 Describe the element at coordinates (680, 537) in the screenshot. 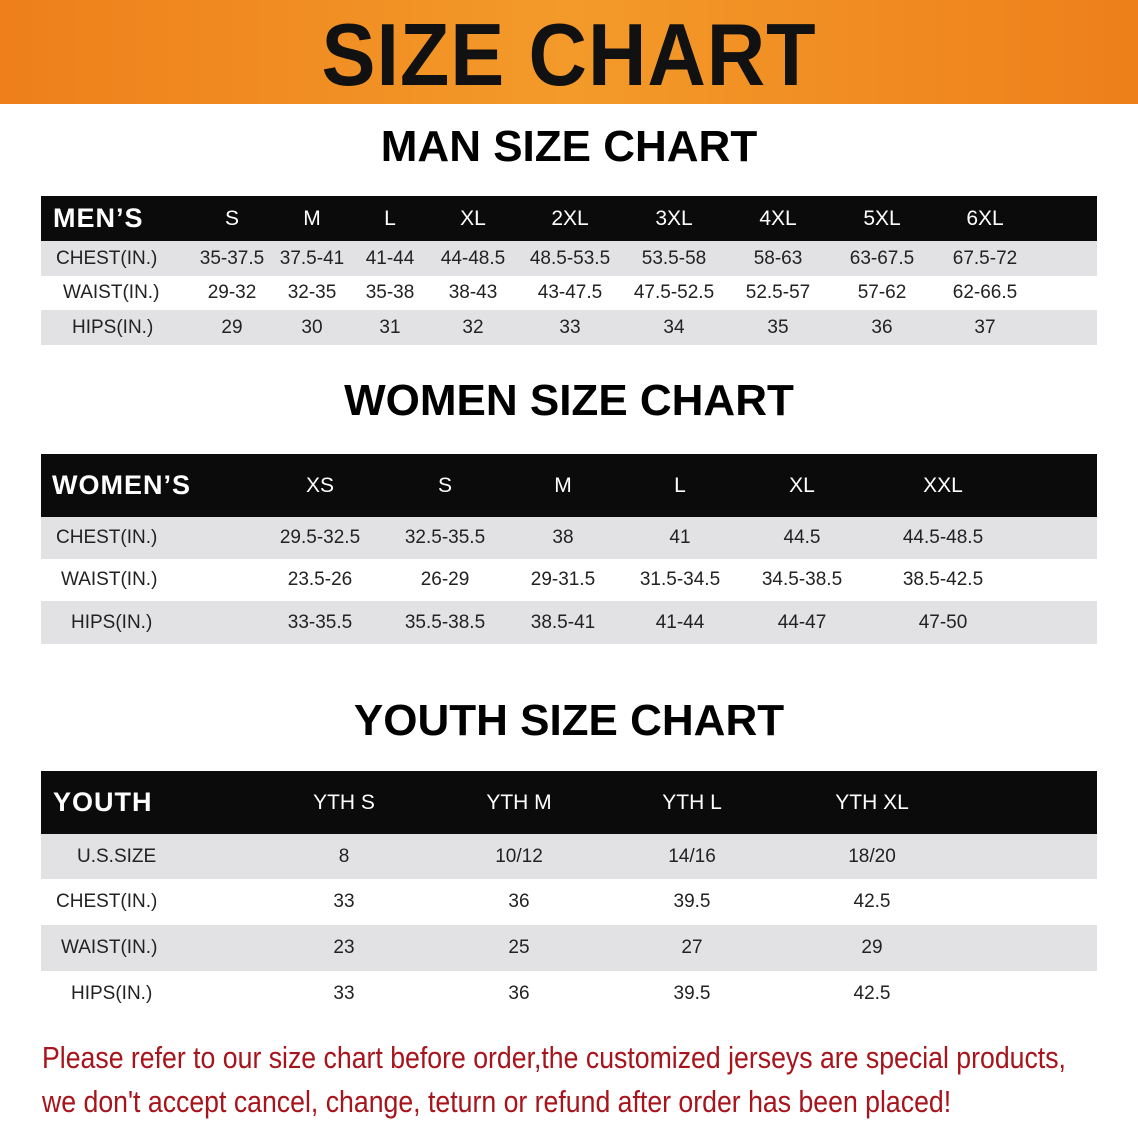

I see `table-cell: 41` at that location.